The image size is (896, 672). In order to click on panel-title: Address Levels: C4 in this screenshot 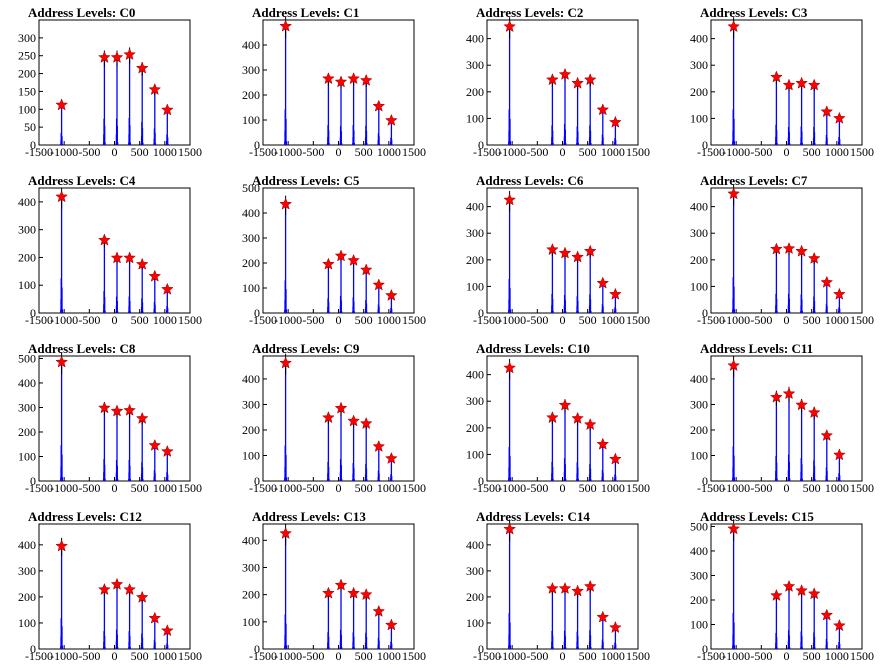, I will do `click(82, 180)`.